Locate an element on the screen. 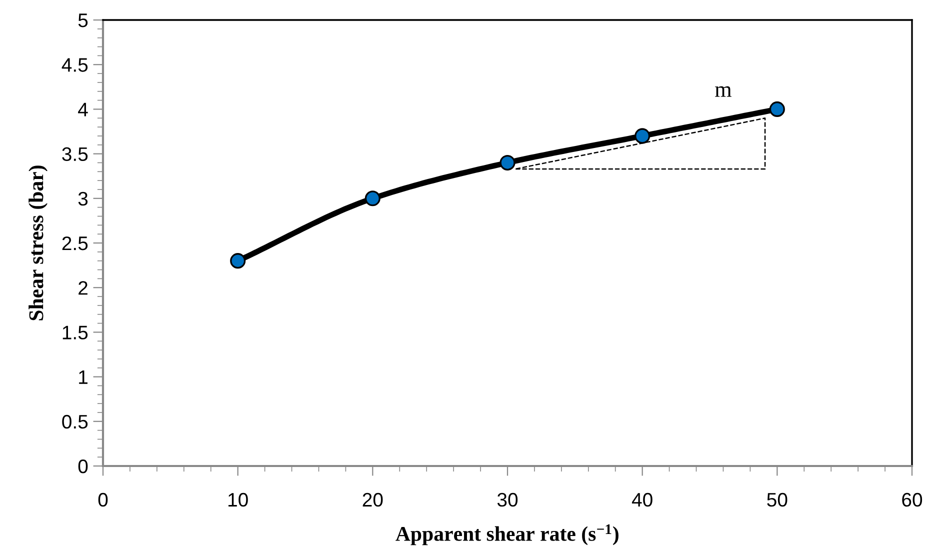 The image size is (927, 557). x-tick-label: 20 is located at coordinates (372, 499).